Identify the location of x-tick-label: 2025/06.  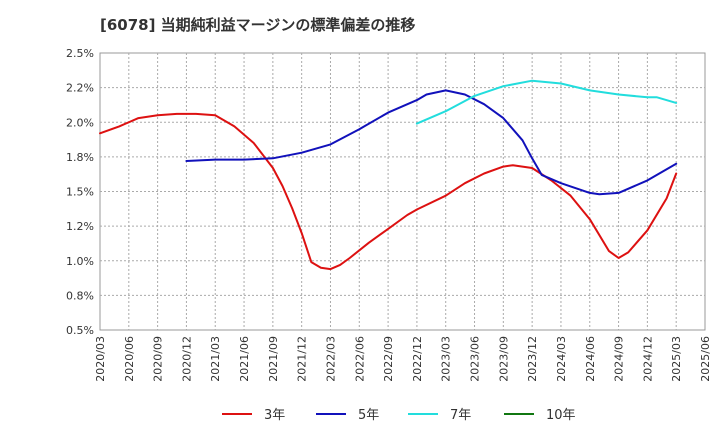
(705, 359).